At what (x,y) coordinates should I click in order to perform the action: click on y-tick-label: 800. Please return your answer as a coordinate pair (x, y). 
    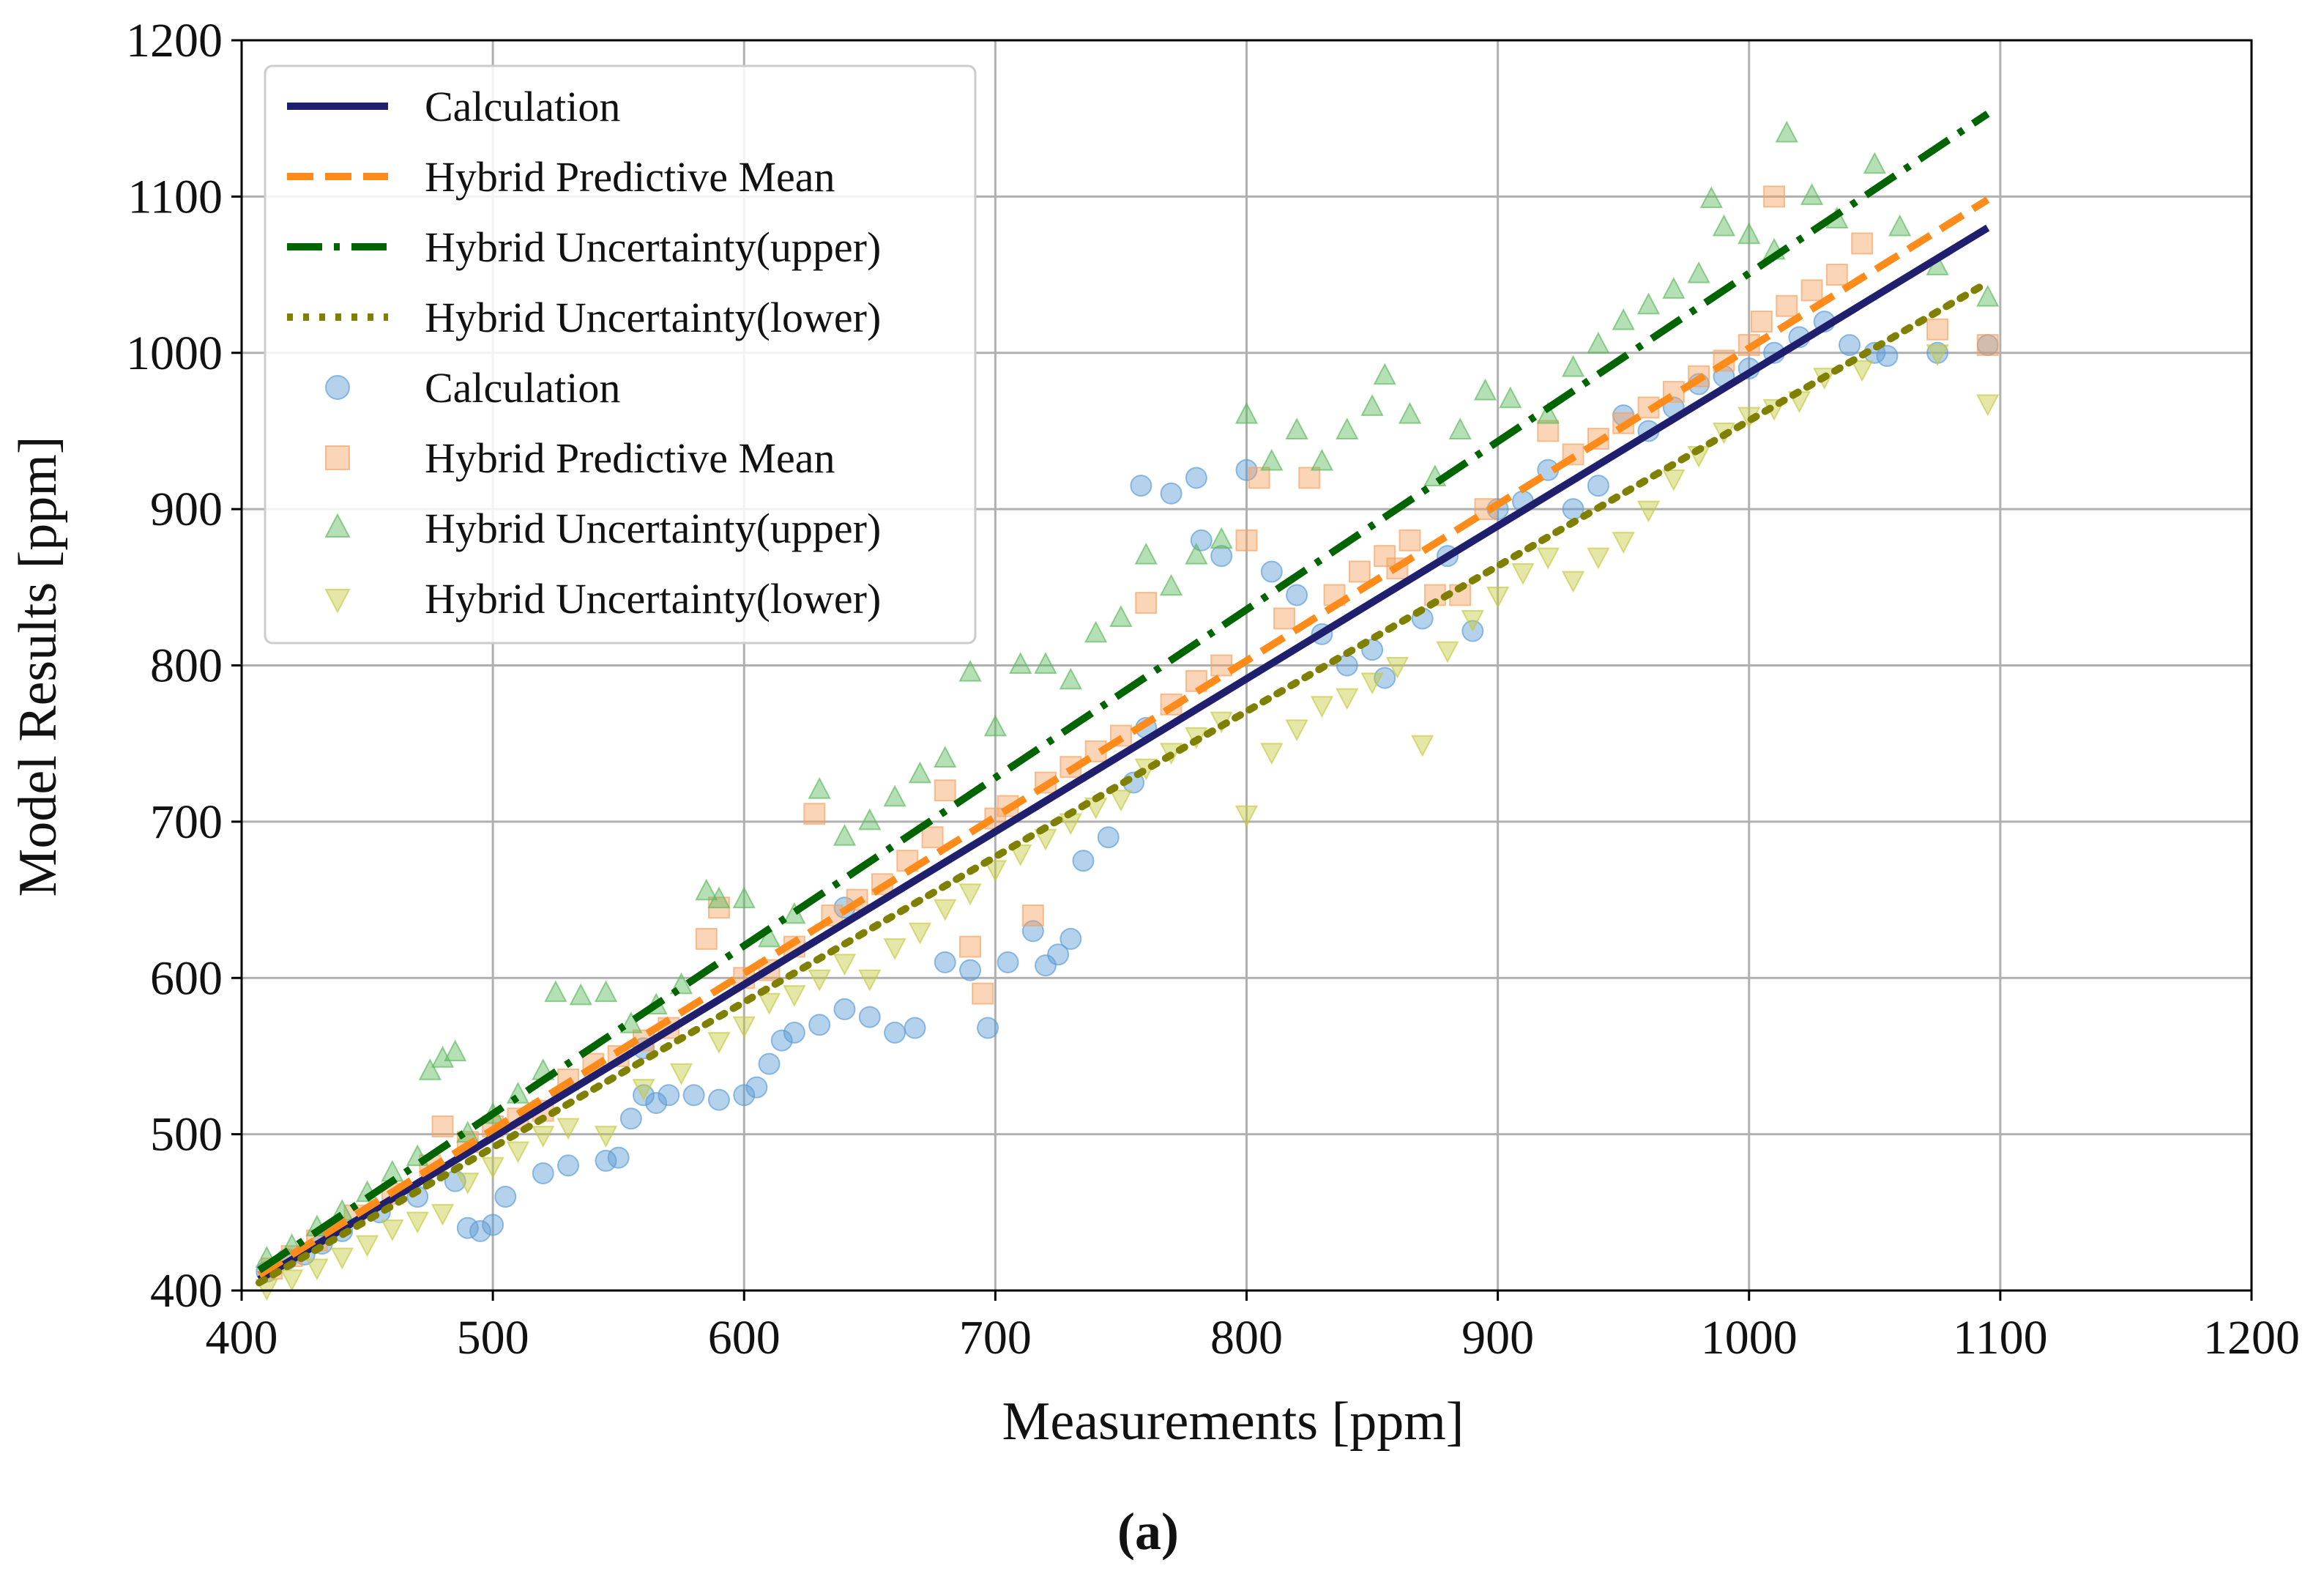
    Looking at the image, I should click on (186, 666).